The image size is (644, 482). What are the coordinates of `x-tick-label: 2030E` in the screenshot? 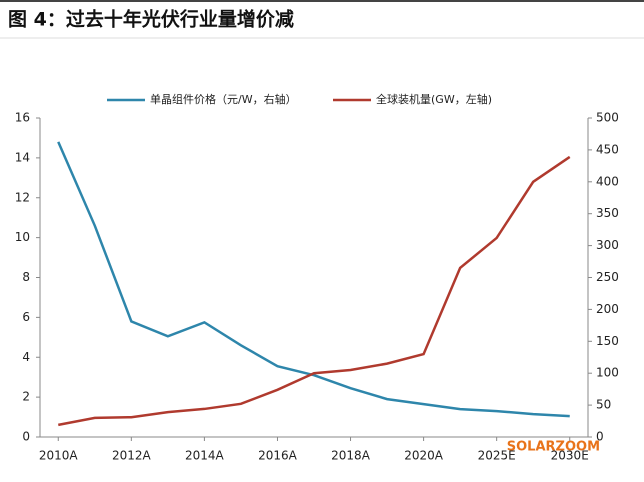 It's located at (570, 456).